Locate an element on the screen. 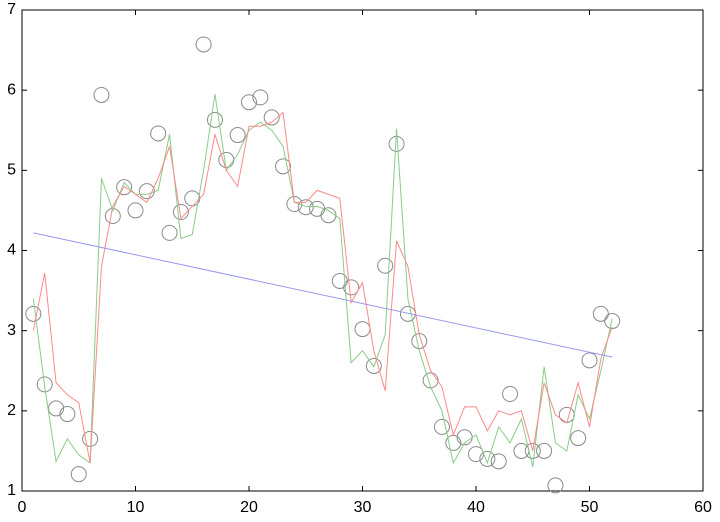  x-tick-label: 20 is located at coordinates (249, 507).